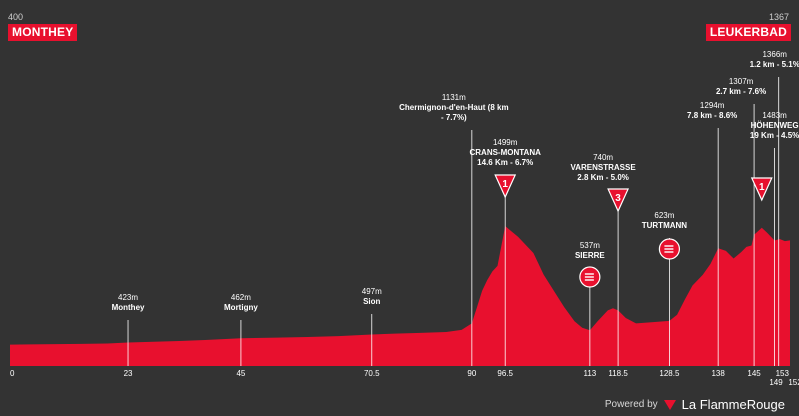 This screenshot has width=799, height=416. Describe the element at coordinates (16, 17) in the screenshot. I see `start-elevation: 400` at that location.